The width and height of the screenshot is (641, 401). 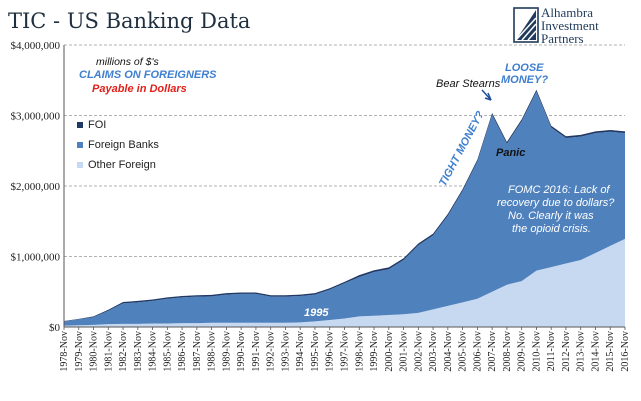 What do you see at coordinates (526, 25) in the screenshot?
I see `logo-icon` at bounding box center [526, 25].